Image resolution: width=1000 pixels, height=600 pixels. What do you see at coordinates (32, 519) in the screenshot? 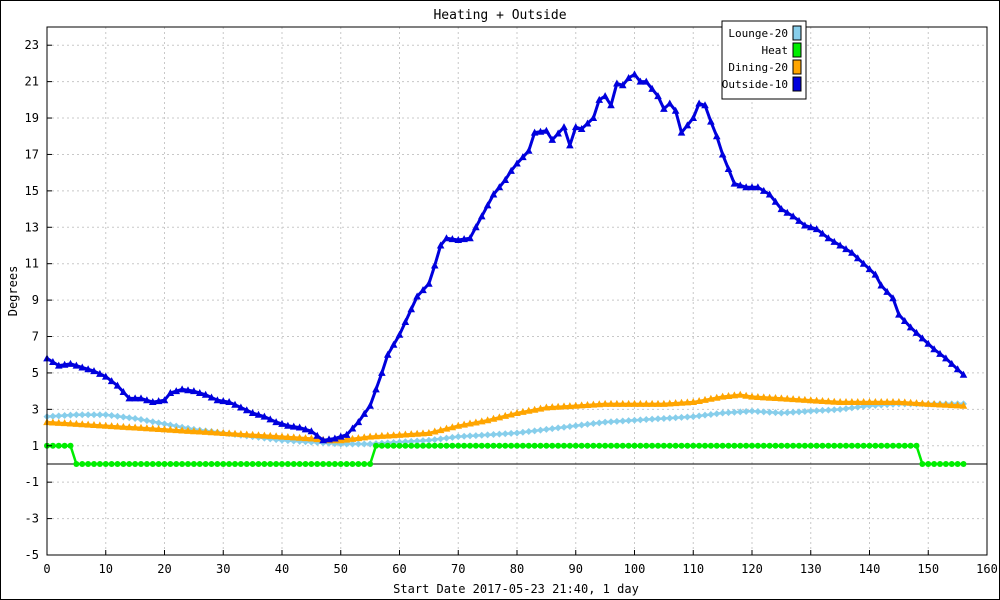
I see `y-tick-label: -3` at bounding box center [32, 519].